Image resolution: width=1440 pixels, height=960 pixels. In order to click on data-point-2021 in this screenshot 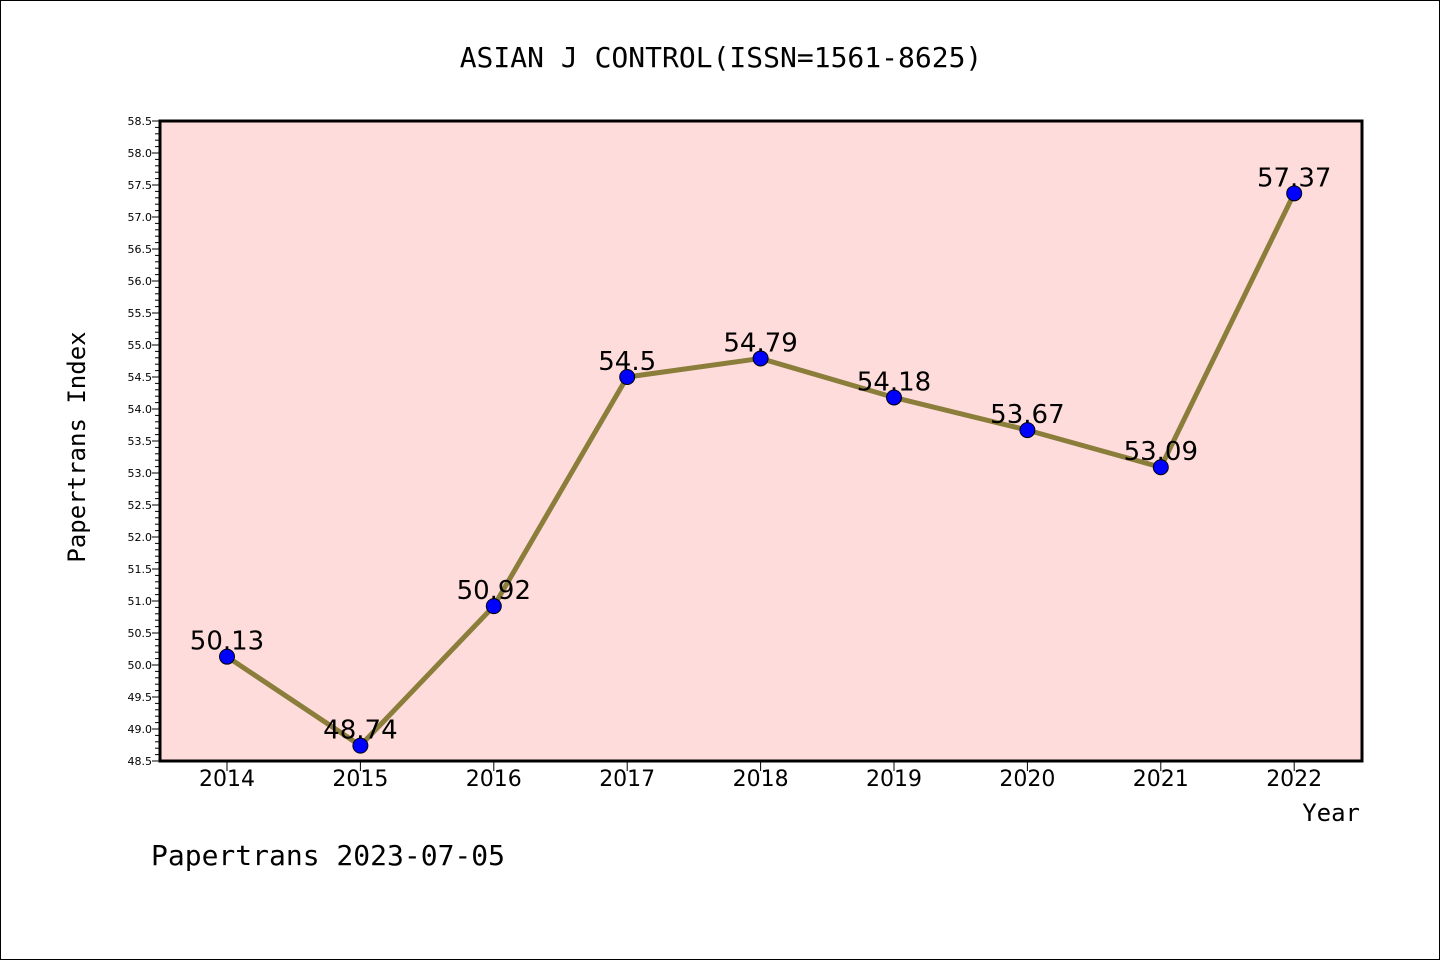, I will do `click(1160, 467)`.